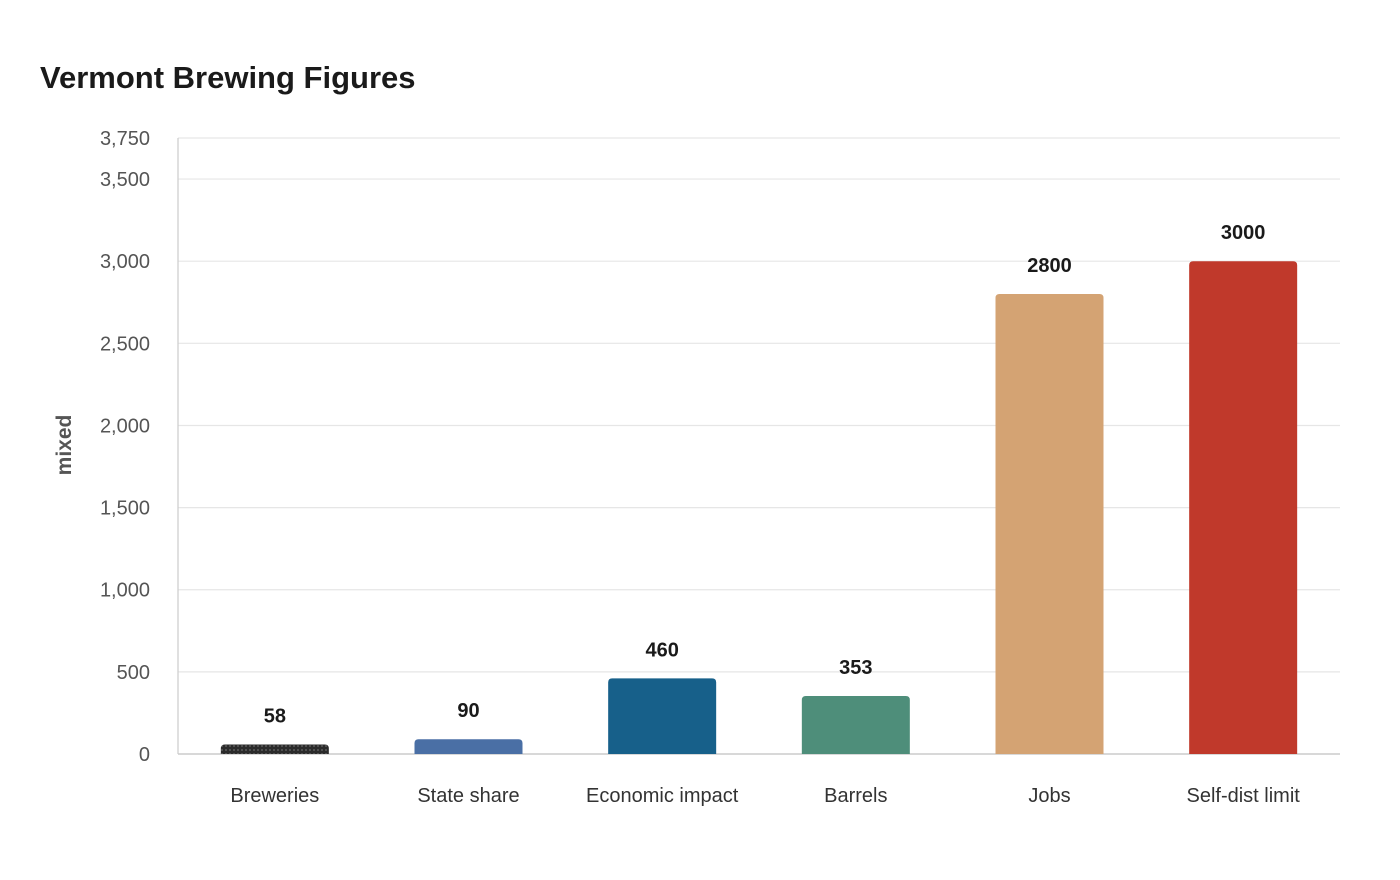 This screenshot has width=1400, height=880. What do you see at coordinates (855, 668) in the screenshot?
I see `data-label: 353` at bounding box center [855, 668].